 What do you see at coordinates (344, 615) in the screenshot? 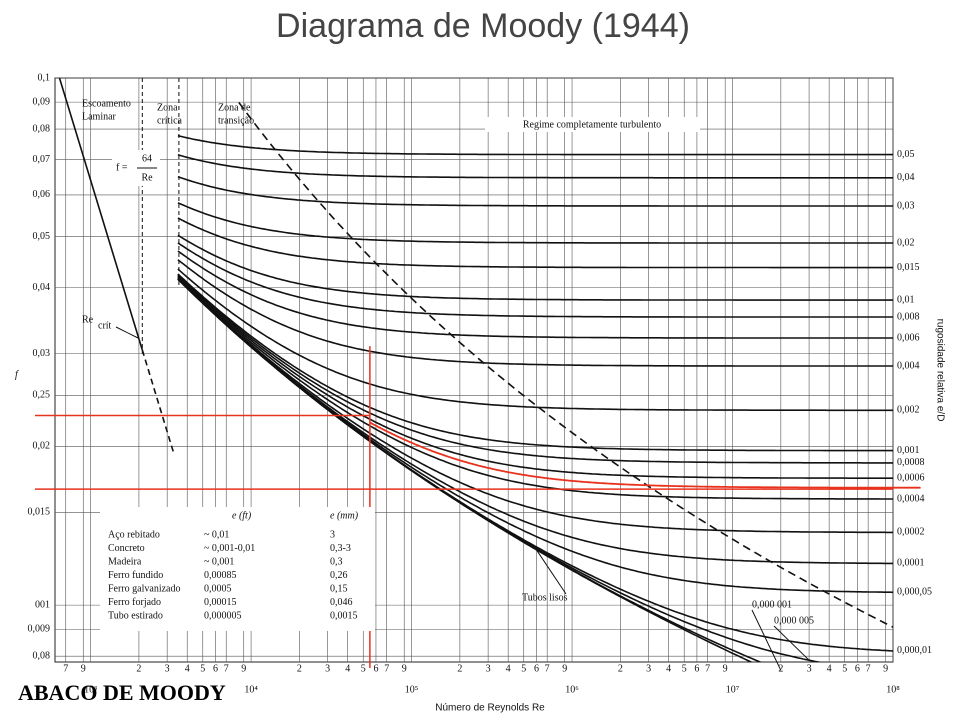
I see `table-cell: 0,0015` at bounding box center [344, 615].